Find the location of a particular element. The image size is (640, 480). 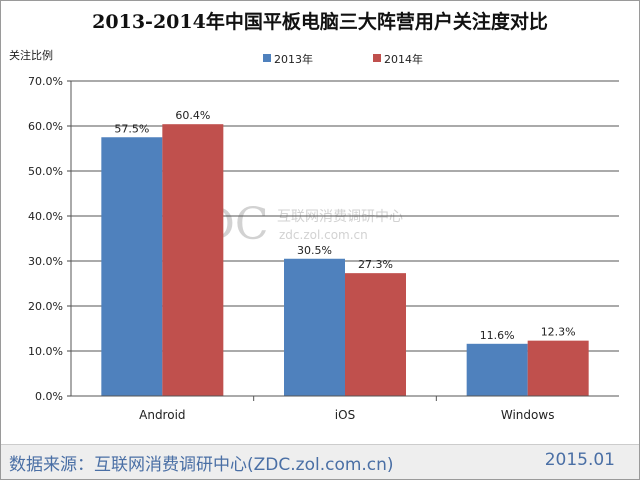

bar-android-2013 is located at coordinates (132, 266).